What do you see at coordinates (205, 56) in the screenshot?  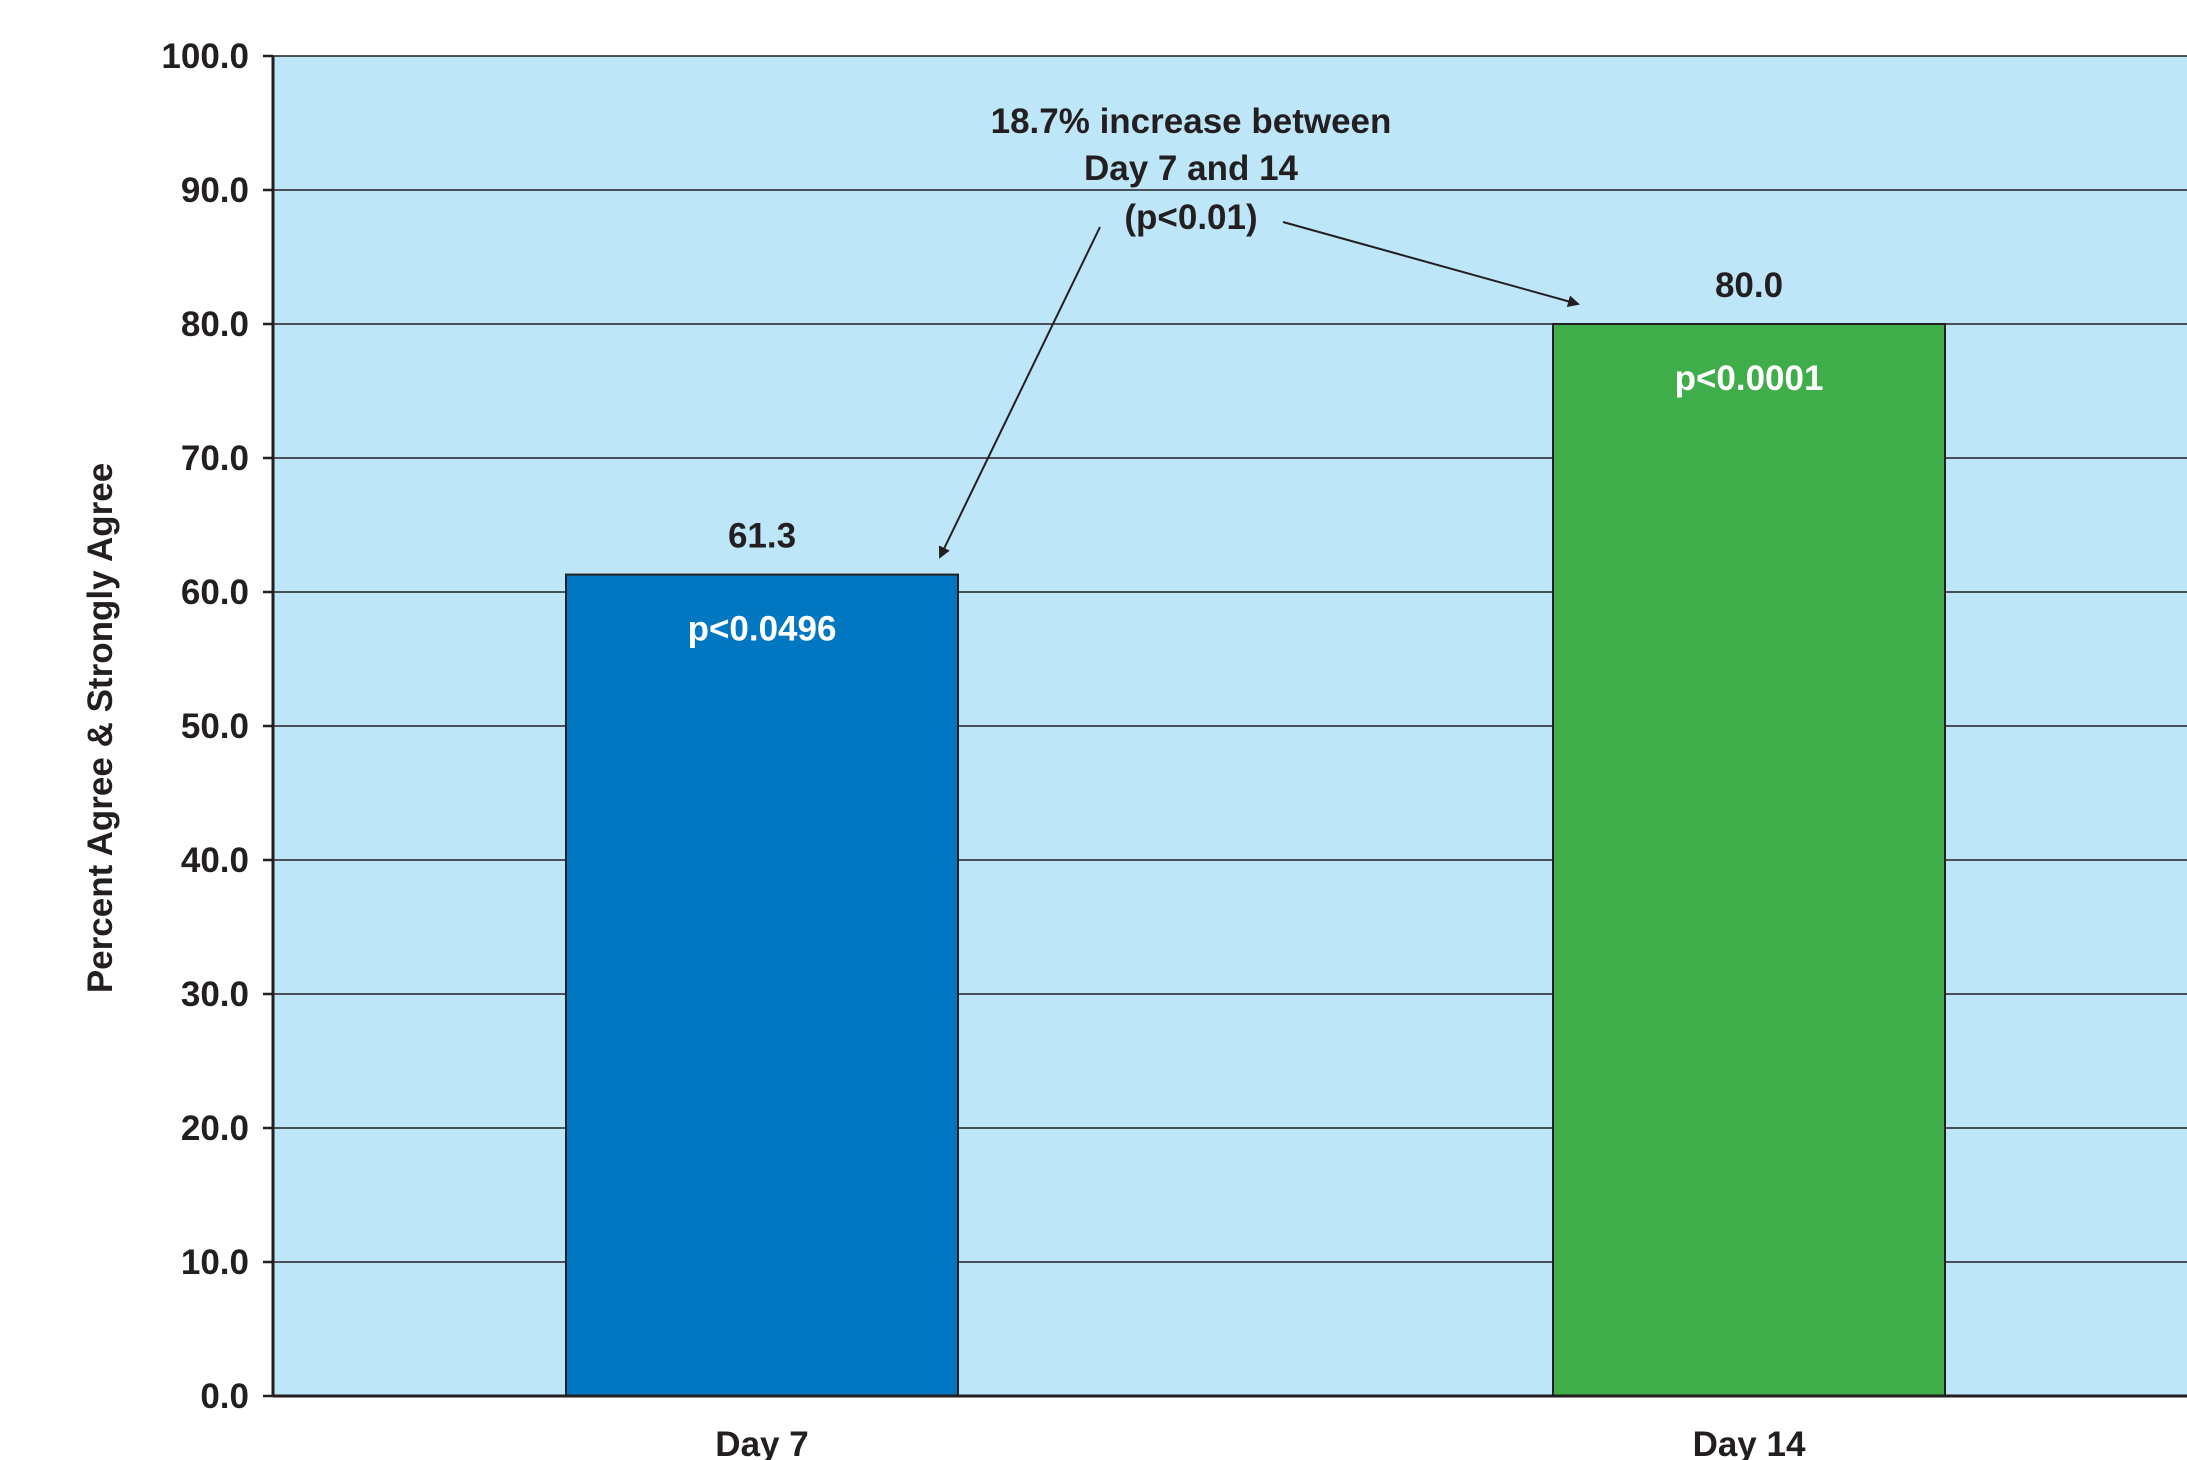 I see `y-tick-label: 100.0` at bounding box center [205, 56].